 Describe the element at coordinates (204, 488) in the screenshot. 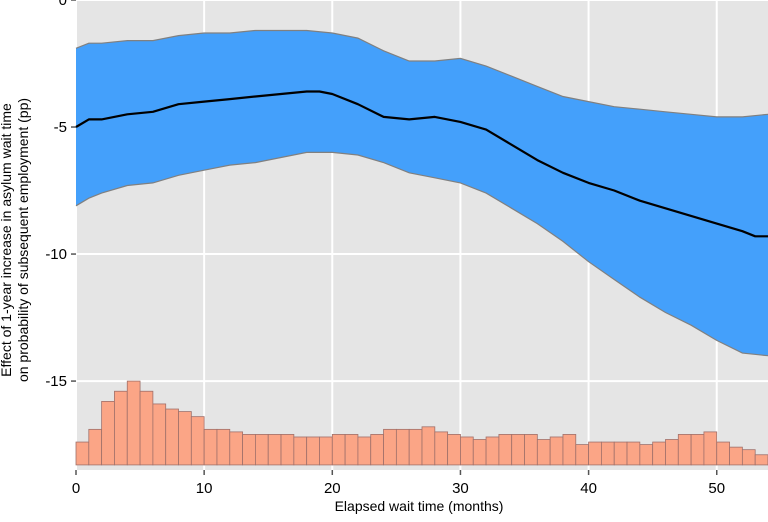

I see `x-tick-label: 10` at that location.